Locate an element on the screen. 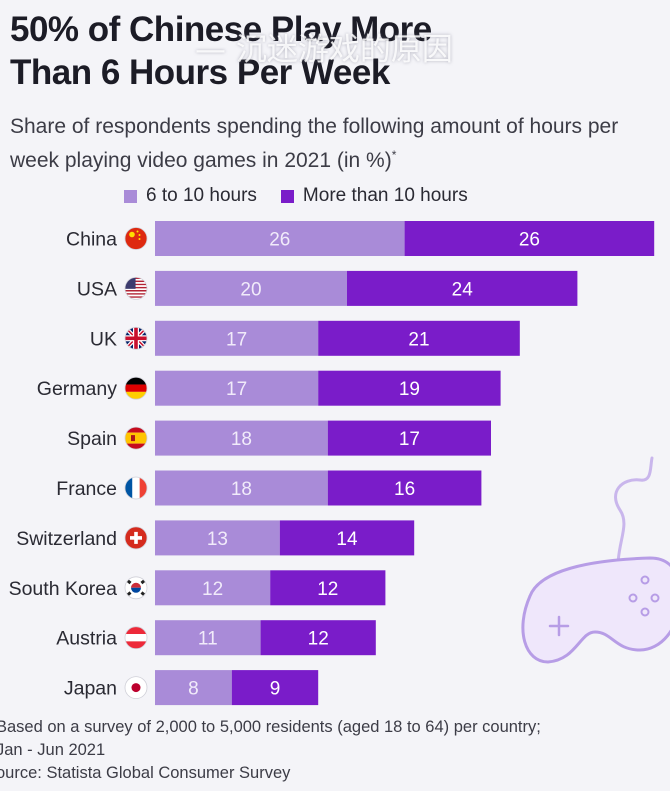  category-label-usa: USA is located at coordinates (97, 289).